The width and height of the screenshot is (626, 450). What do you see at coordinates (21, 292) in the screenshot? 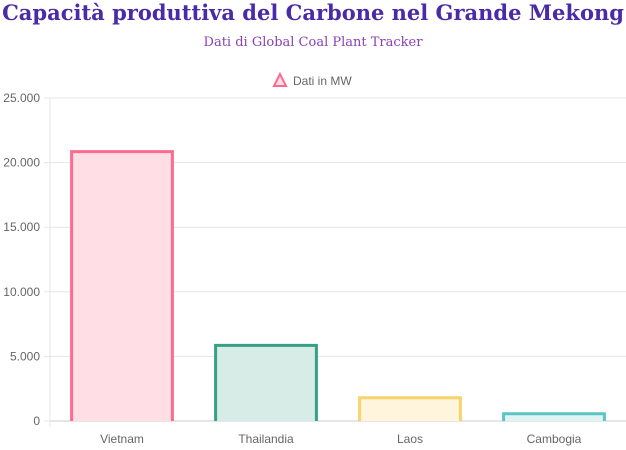
I see `y-tick-label: 10.000` at bounding box center [21, 292].